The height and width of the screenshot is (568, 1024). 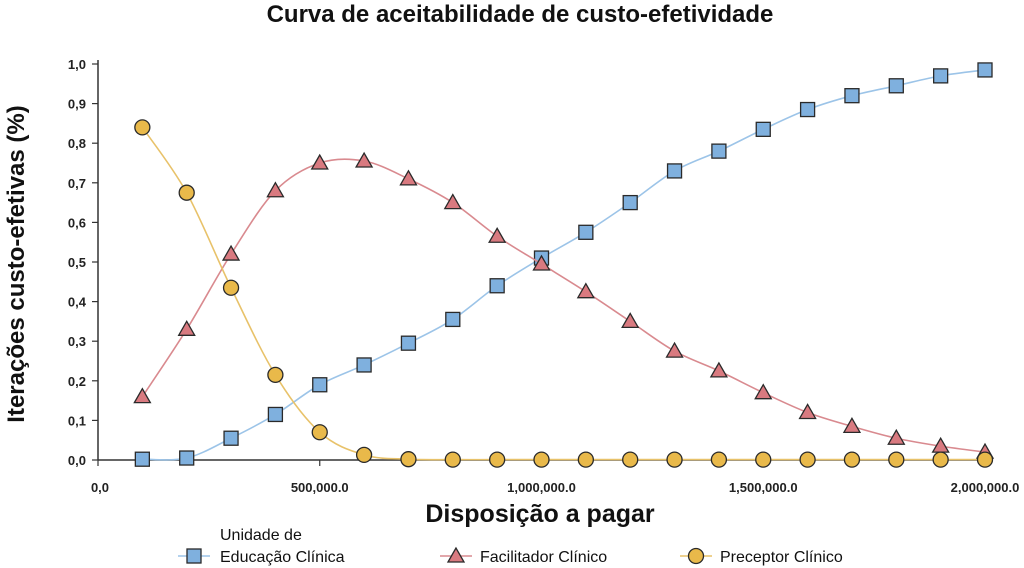 What do you see at coordinates (77, 460) in the screenshot?
I see `y-tick-label: 0,0` at bounding box center [77, 460].